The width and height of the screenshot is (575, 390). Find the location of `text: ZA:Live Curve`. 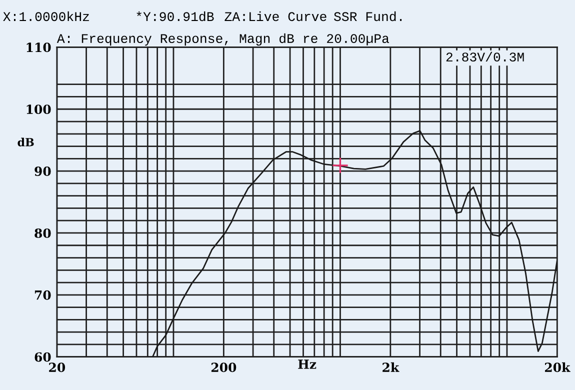

text: ZA:Live Curve is located at coordinates (275, 16).